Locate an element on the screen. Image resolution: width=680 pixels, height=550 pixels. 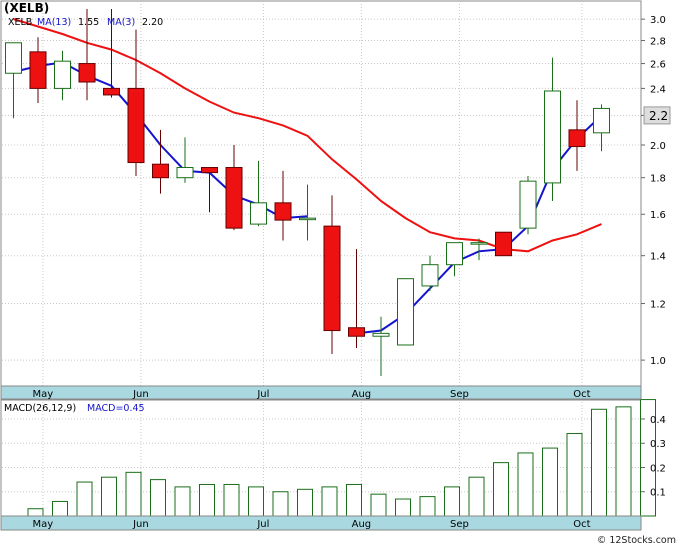
price-y-tick-label: 2.4 is located at coordinates (658, 89).